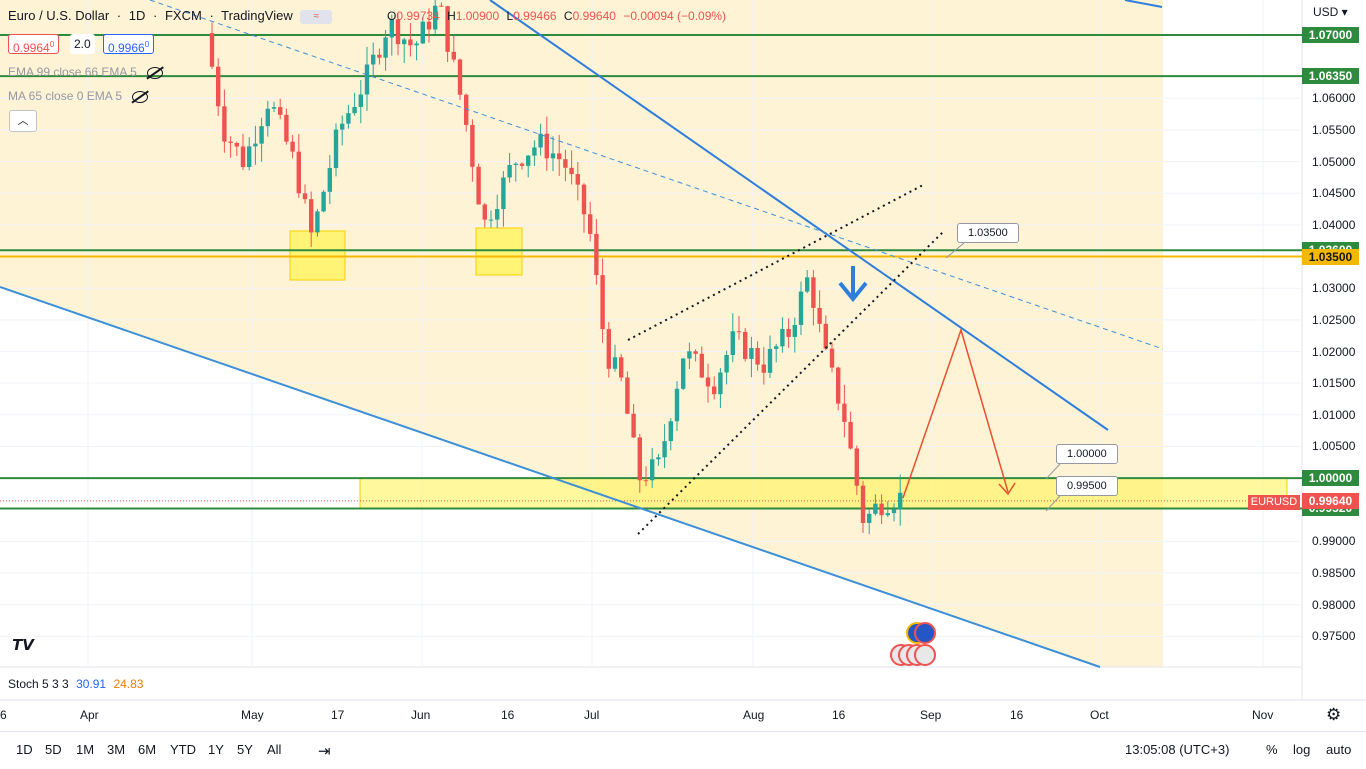 The image size is (1366, 769). What do you see at coordinates (1334, 714) in the screenshot?
I see `settings-gear-icon: ⚙` at bounding box center [1334, 714].